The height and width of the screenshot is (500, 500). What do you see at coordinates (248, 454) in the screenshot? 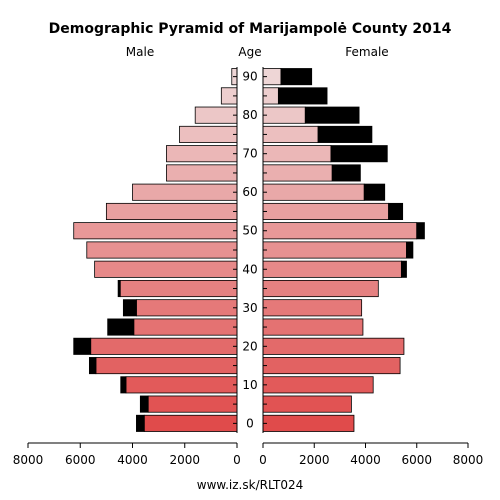
I see `x-axis: 8000 6000 4000 2000 0 0 2000 4000 6000 8000` at bounding box center [248, 454].